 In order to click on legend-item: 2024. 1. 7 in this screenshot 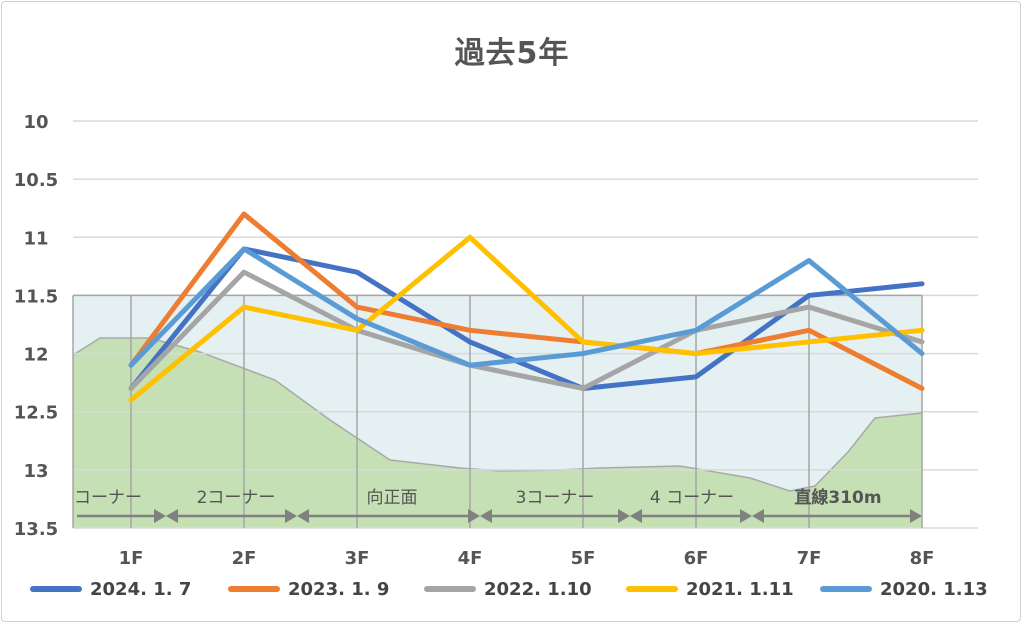, I will do `click(110, 589)`.